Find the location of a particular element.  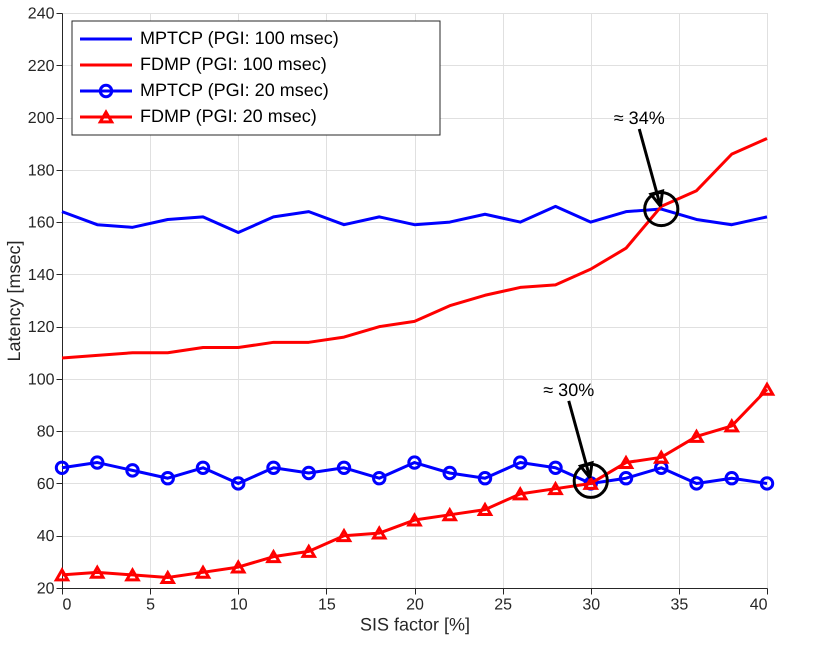

y-tick-label: 240 is located at coordinates (41, 14).